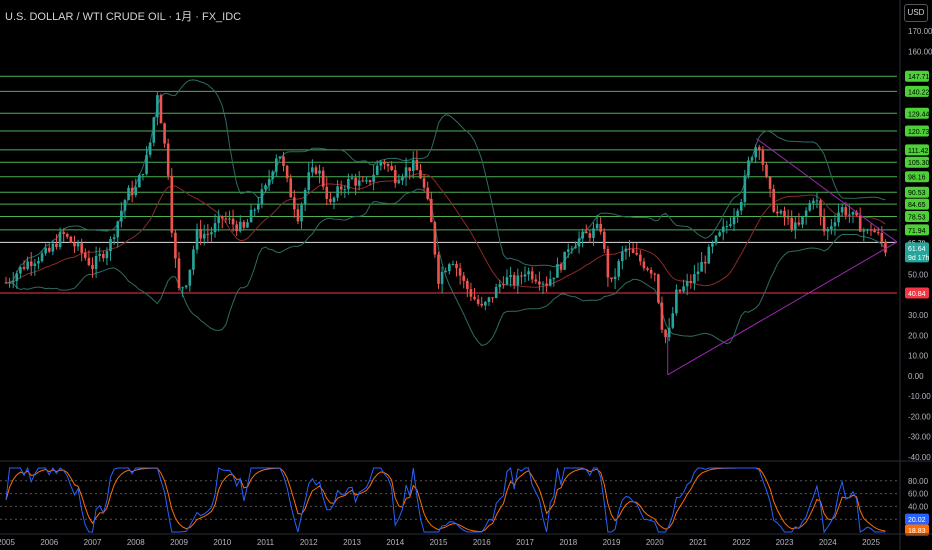  Describe the element at coordinates (445, 500) in the screenshot. I see `k-line` at that location.